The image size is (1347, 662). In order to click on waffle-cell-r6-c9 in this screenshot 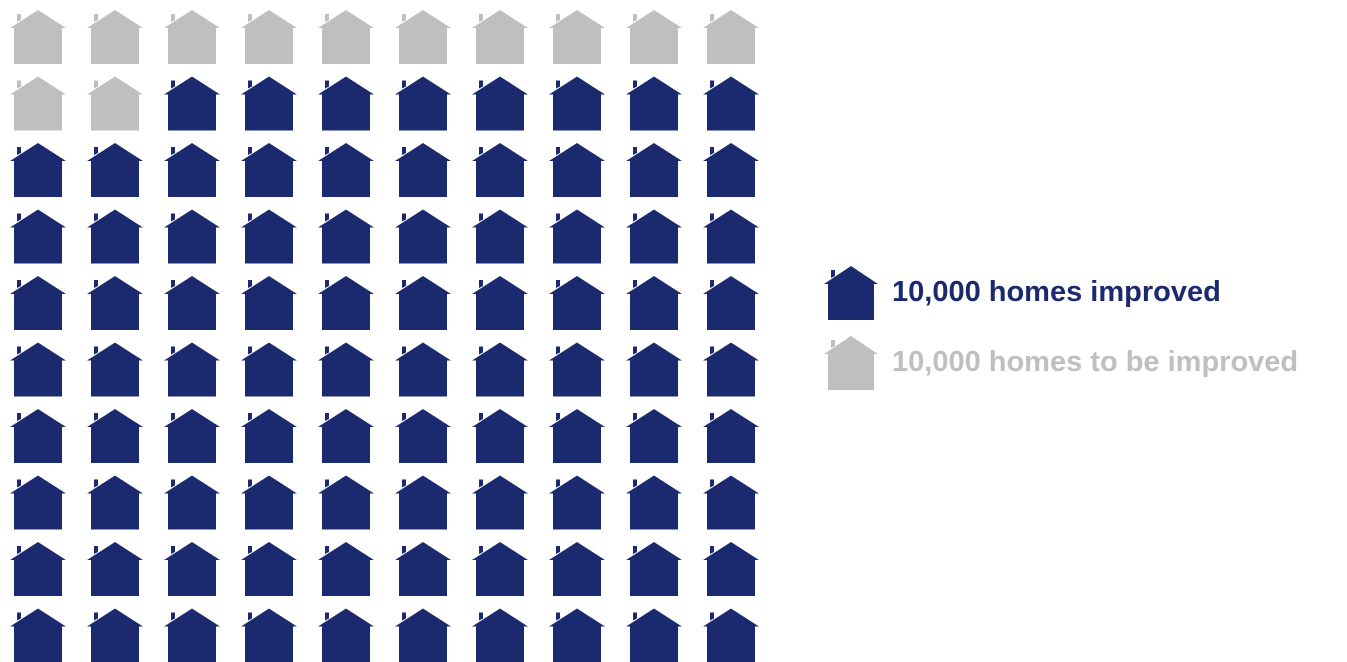, I will do `click(654, 369)`.